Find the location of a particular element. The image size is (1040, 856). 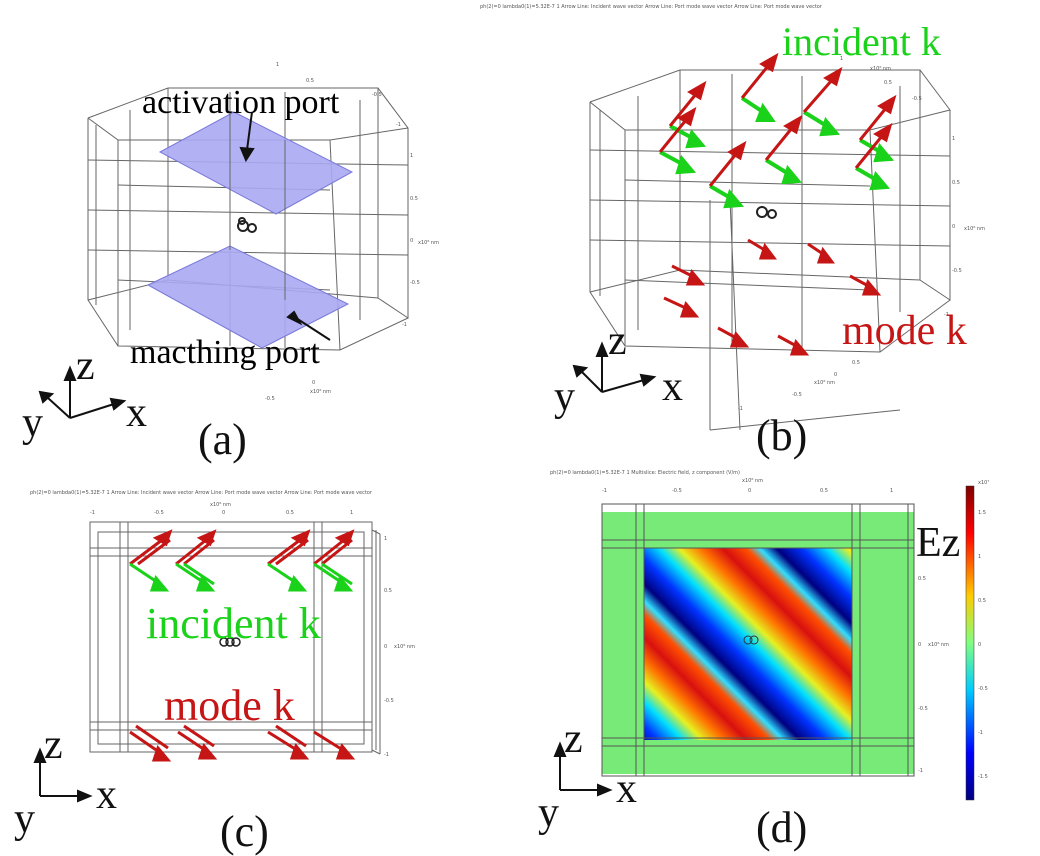

panel-c-drawing is located at coordinates (207, 662).